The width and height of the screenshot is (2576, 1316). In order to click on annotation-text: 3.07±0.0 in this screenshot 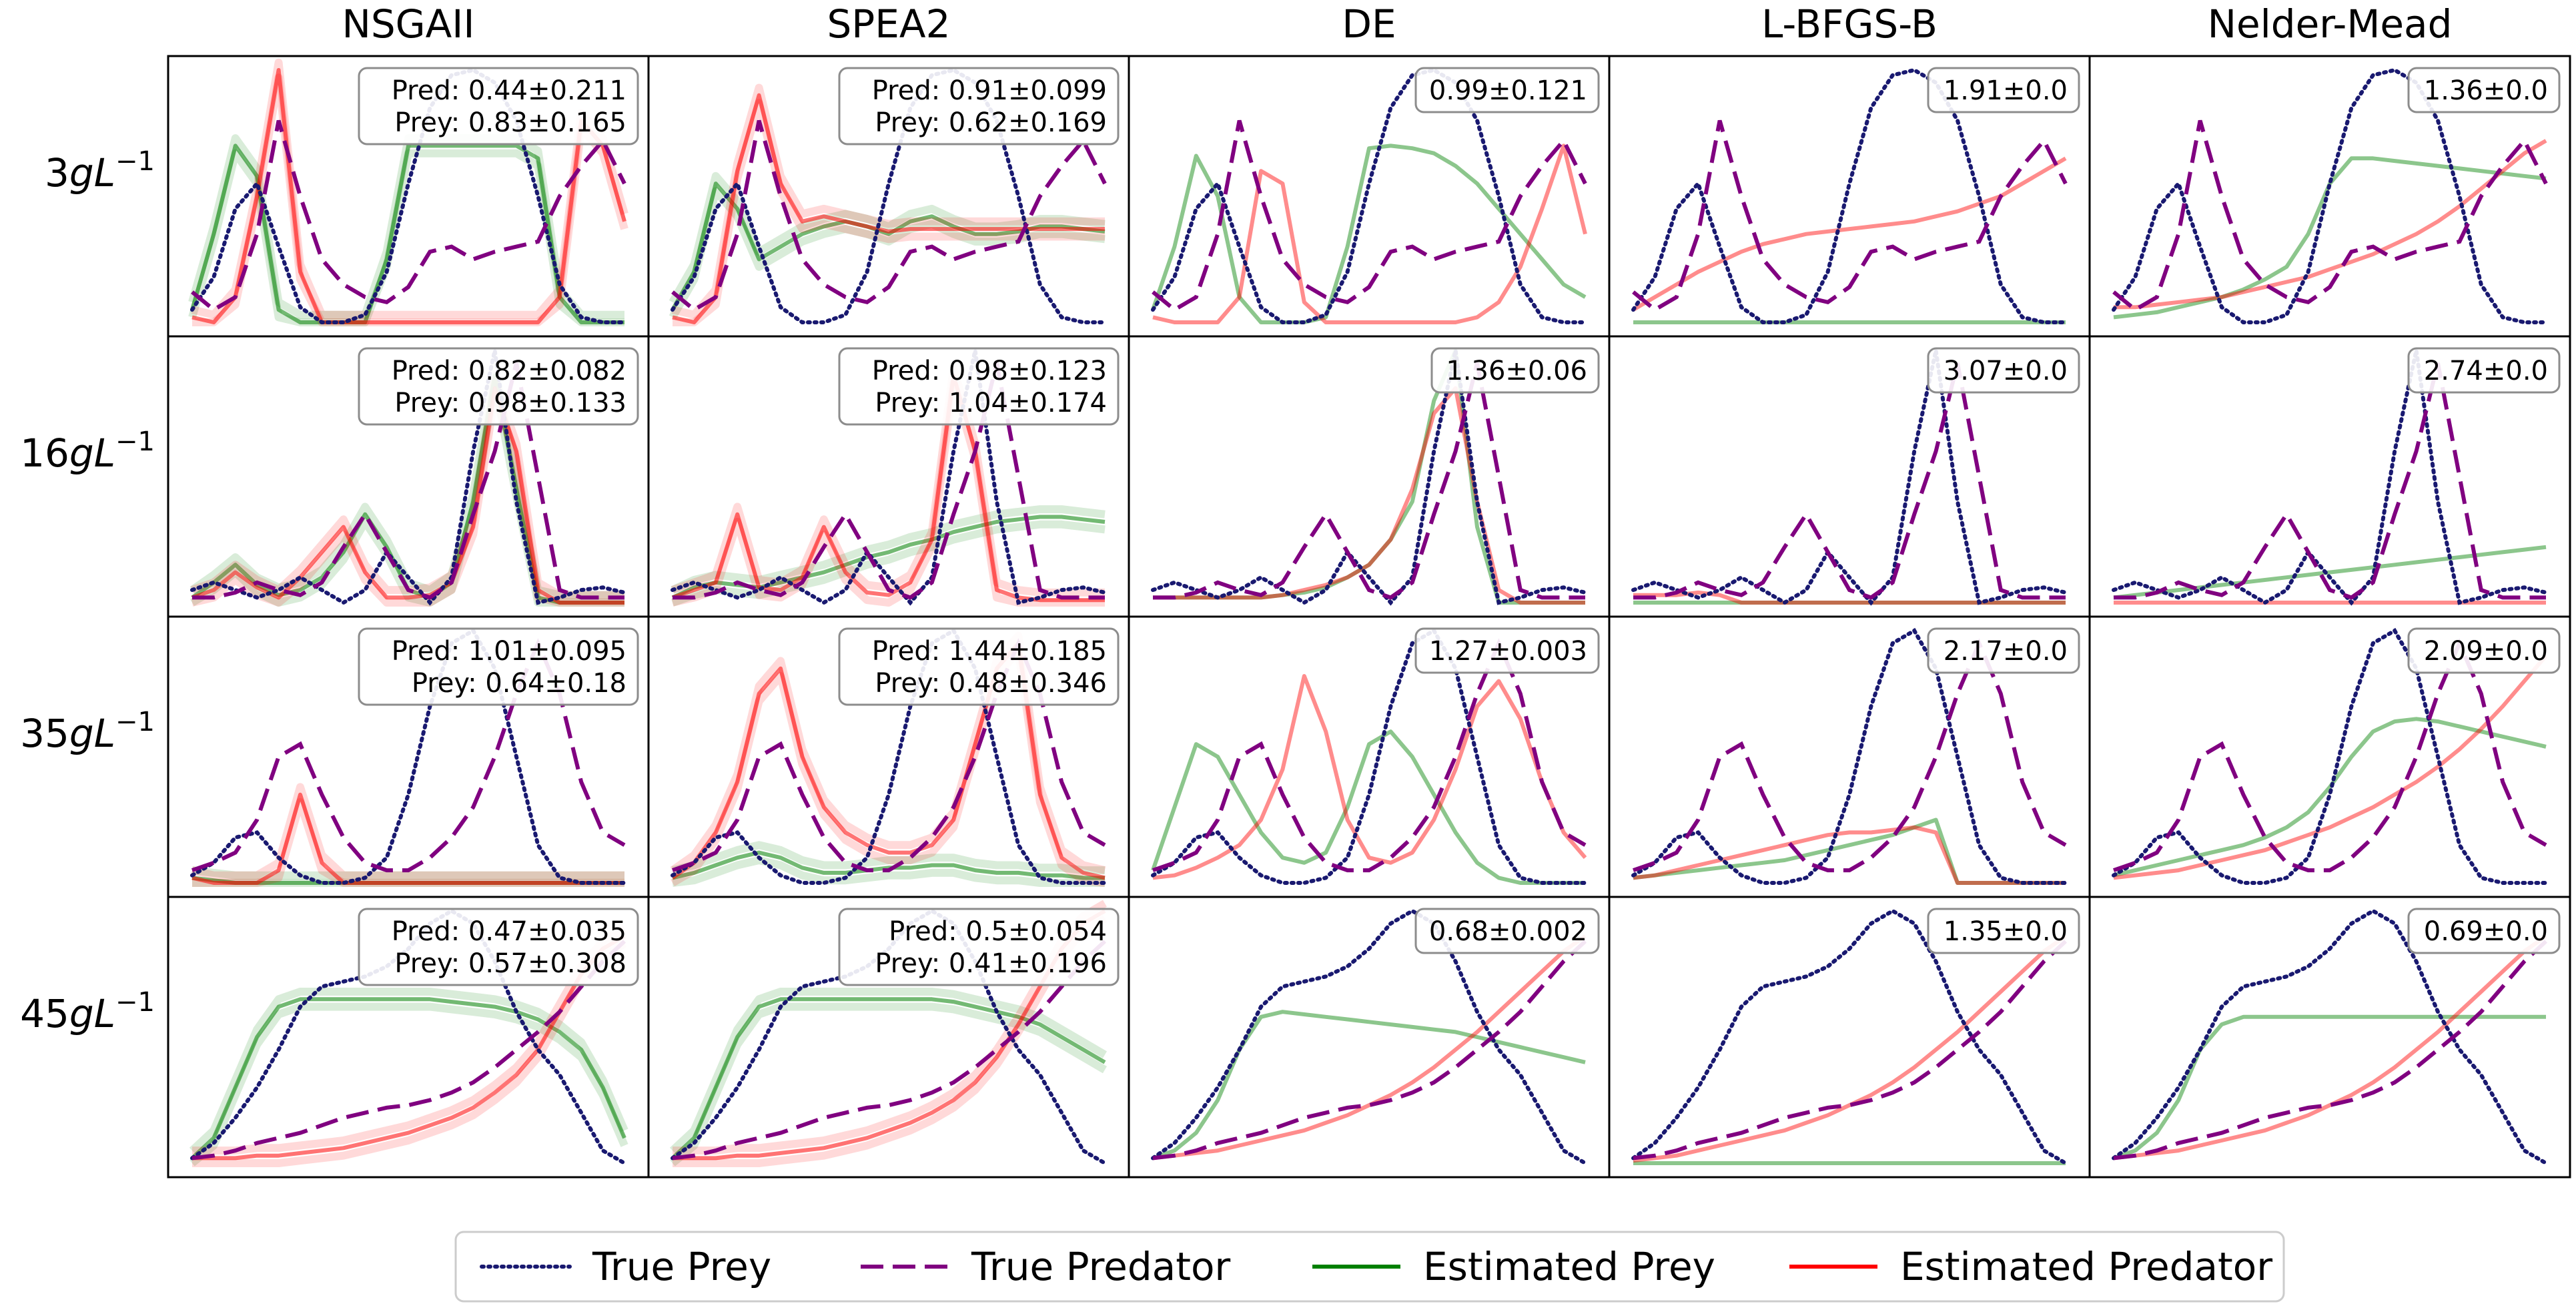, I will do `click(2006, 371)`.